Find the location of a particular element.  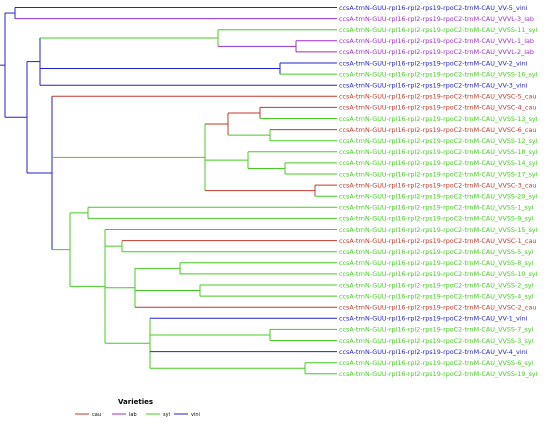

legend-label-cau: cau is located at coordinates (96, 415).